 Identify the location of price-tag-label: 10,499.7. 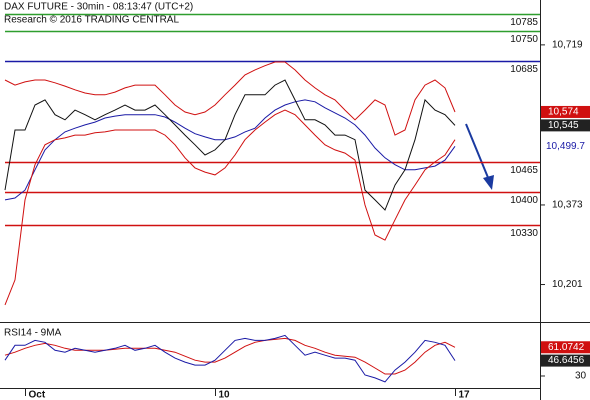
(565, 146).